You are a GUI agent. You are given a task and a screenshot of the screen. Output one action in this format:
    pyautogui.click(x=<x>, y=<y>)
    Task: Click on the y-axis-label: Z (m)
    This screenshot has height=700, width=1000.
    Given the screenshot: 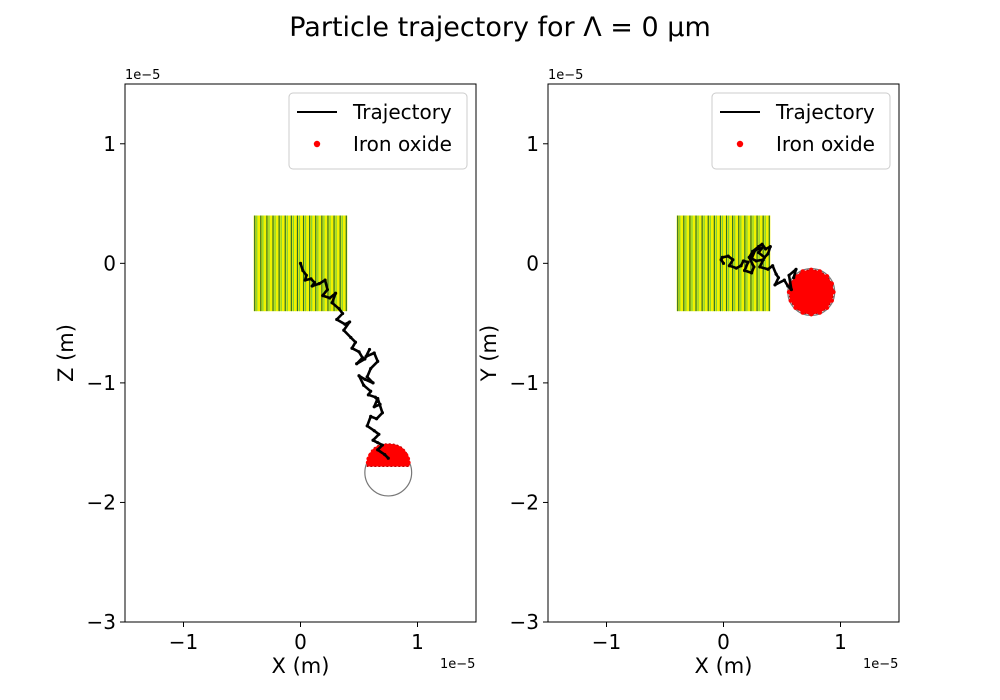 What is the action you would take?
    pyautogui.click(x=66, y=353)
    